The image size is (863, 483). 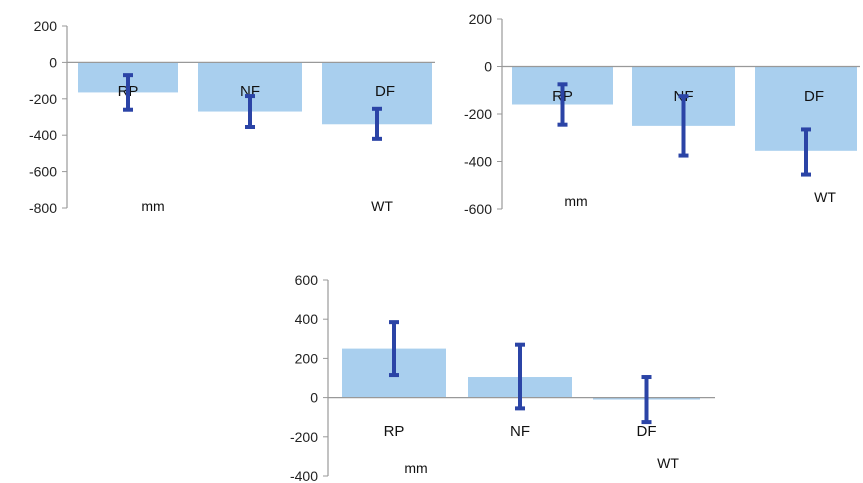 I want to click on y-tick-label-2-3: -400, so click(x=478, y=162).